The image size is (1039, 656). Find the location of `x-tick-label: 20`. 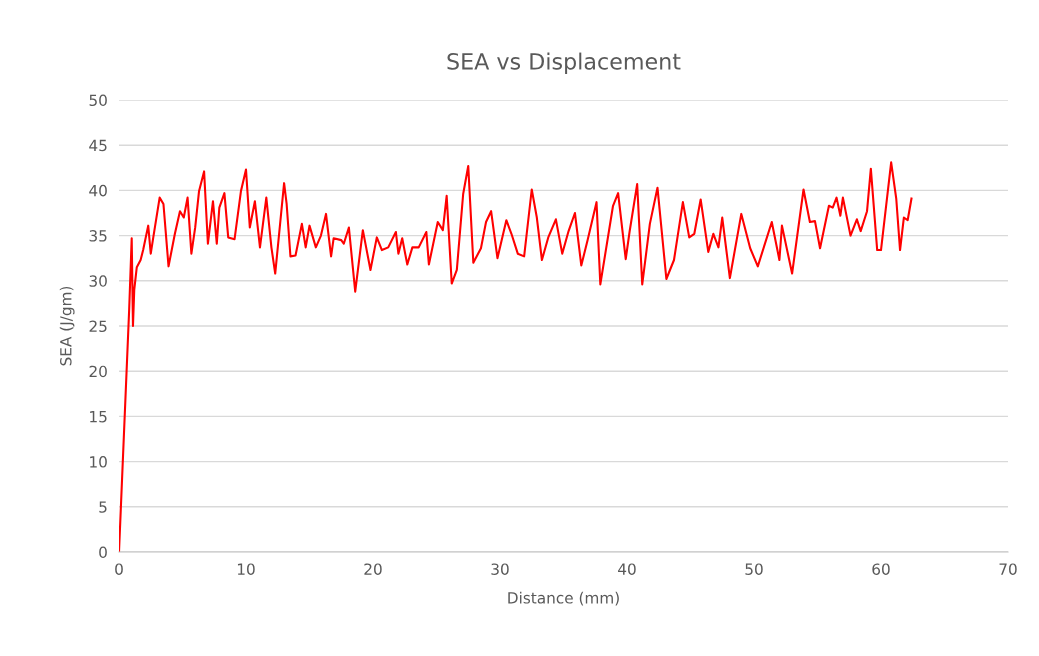

x-tick-label: 20 is located at coordinates (373, 569).